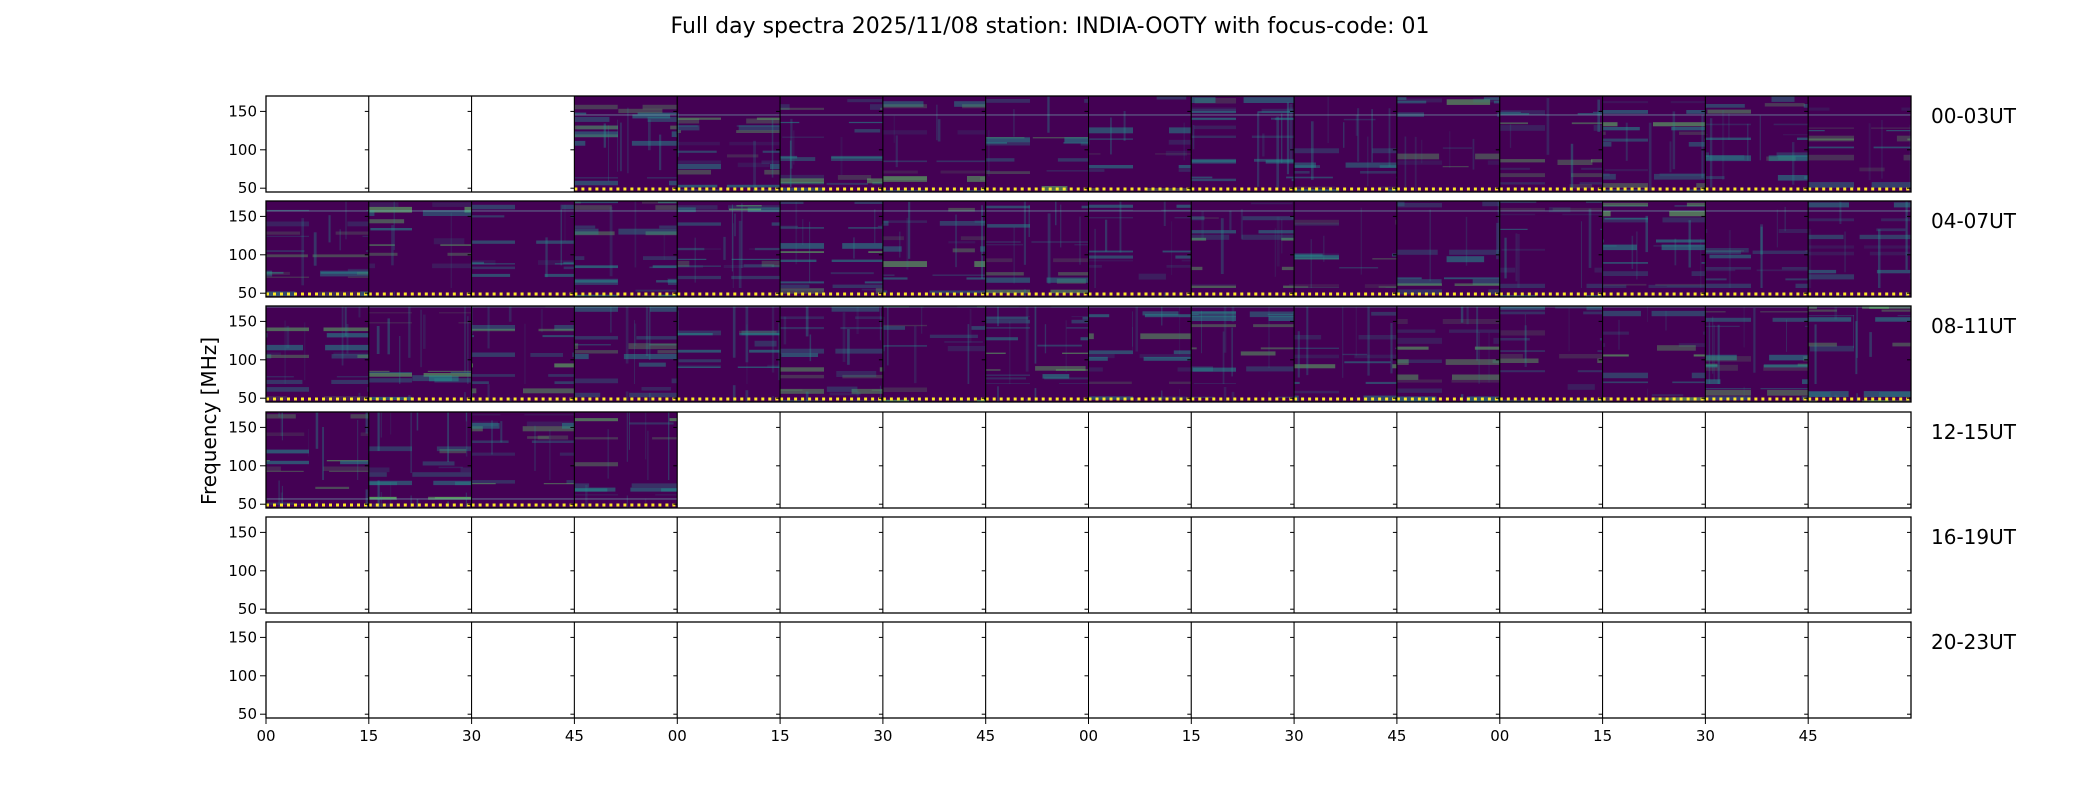 This screenshot has height=800, width=2100. Describe the element at coordinates (1974, 537) in the screenshot. I see `row-label: 16-19UT` at that location.